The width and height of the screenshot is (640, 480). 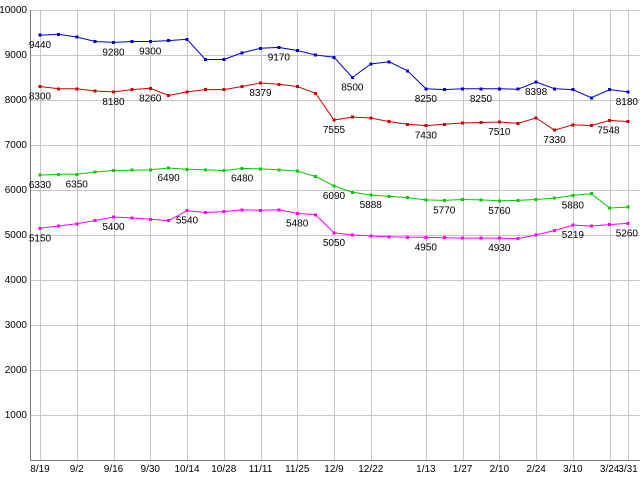 I want to click on x-tick-label: 9/2, so click(x=77, y=469).